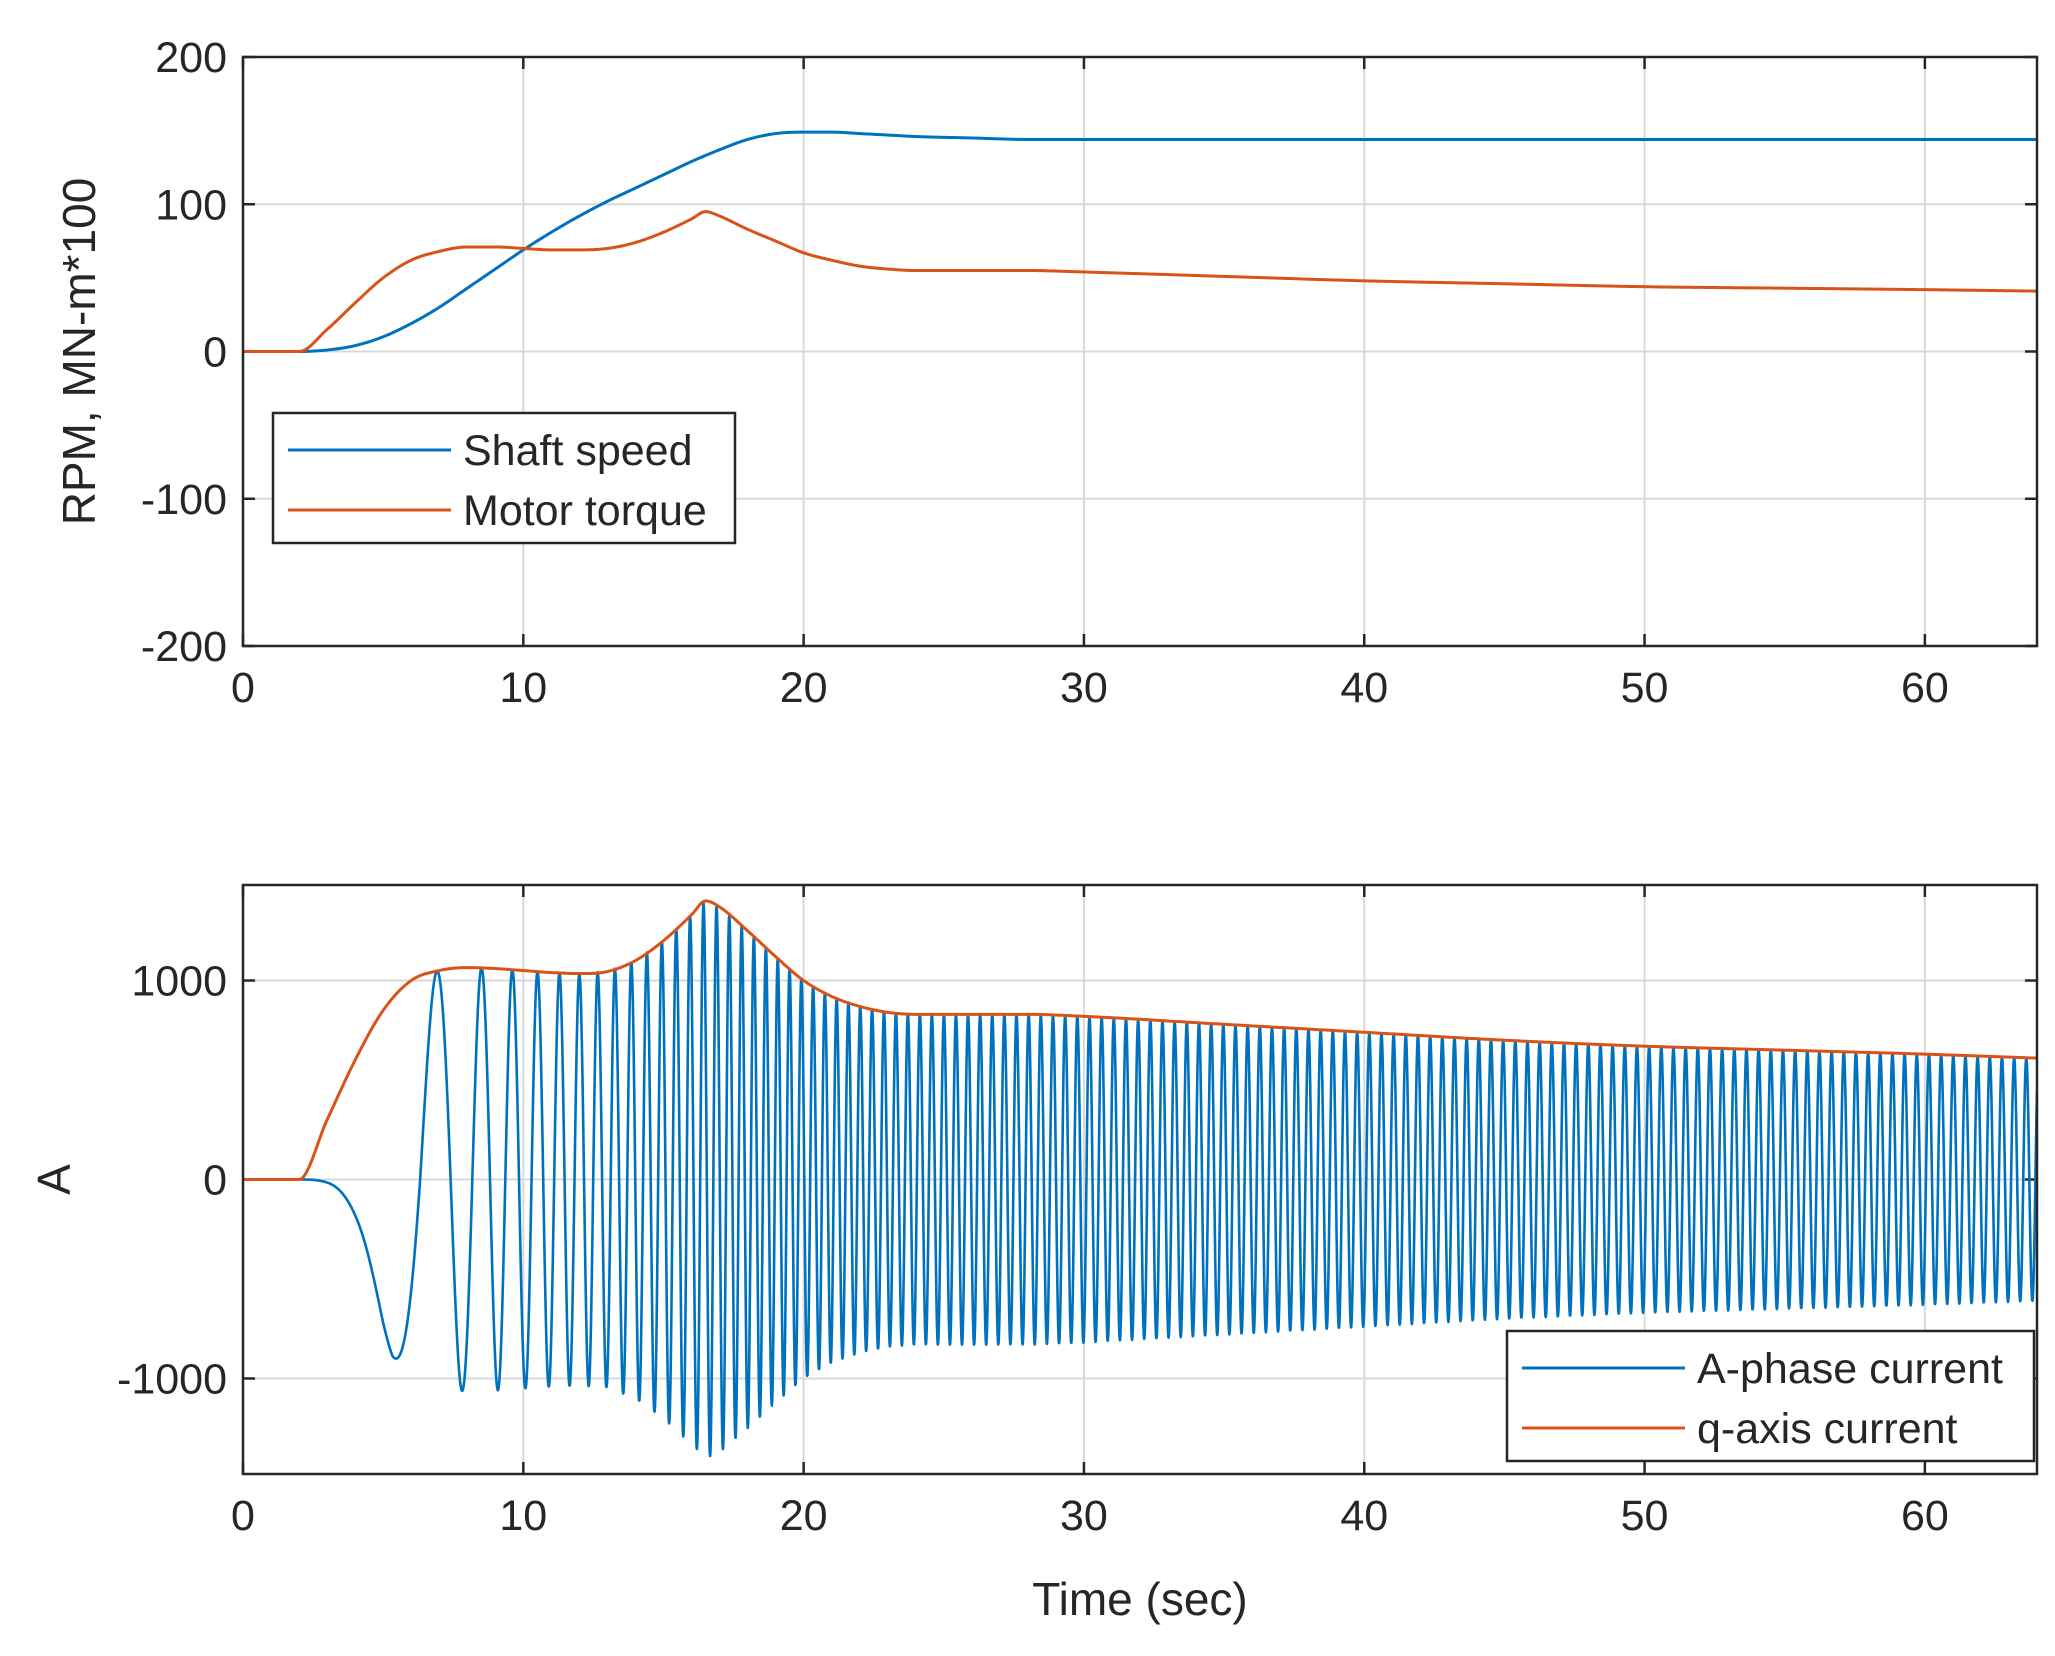  I want to click on y-tick-label: -100, so click(184, 500).